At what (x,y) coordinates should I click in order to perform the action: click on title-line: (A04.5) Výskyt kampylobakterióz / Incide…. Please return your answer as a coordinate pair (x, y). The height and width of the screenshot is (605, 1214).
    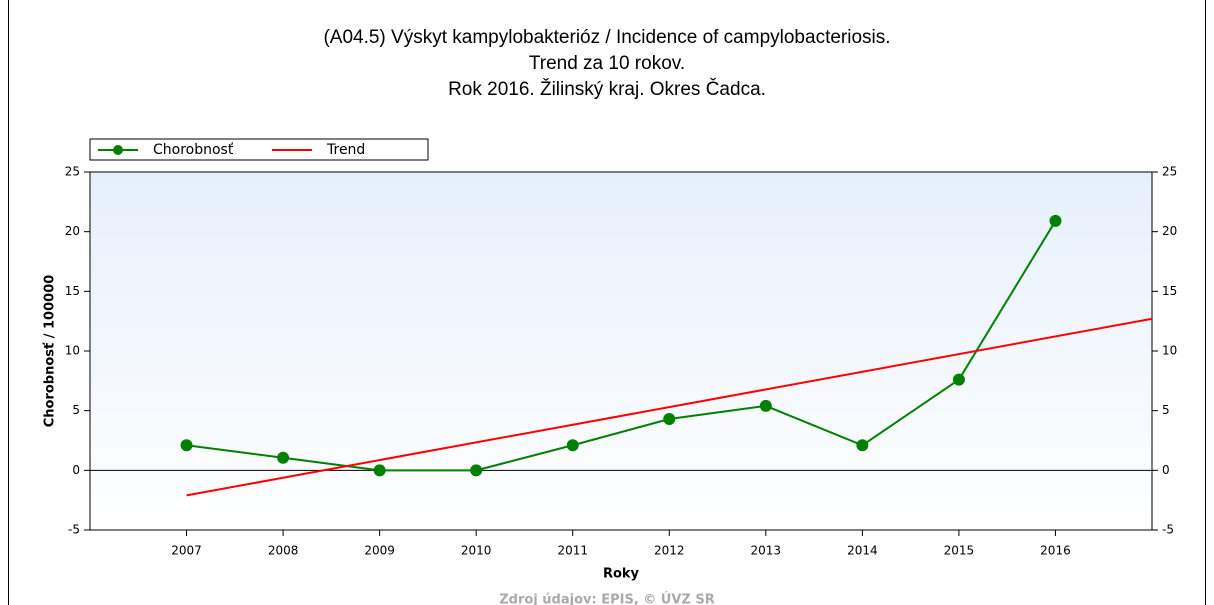
    Looking at the image, I should click on (606, 37).